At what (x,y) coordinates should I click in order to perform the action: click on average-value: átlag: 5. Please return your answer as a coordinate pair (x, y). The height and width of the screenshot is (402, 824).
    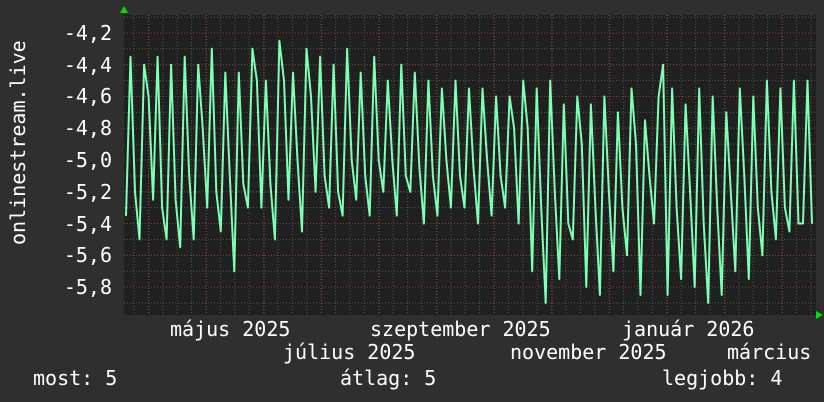
    Looking at the image, I should click on (388, 378).